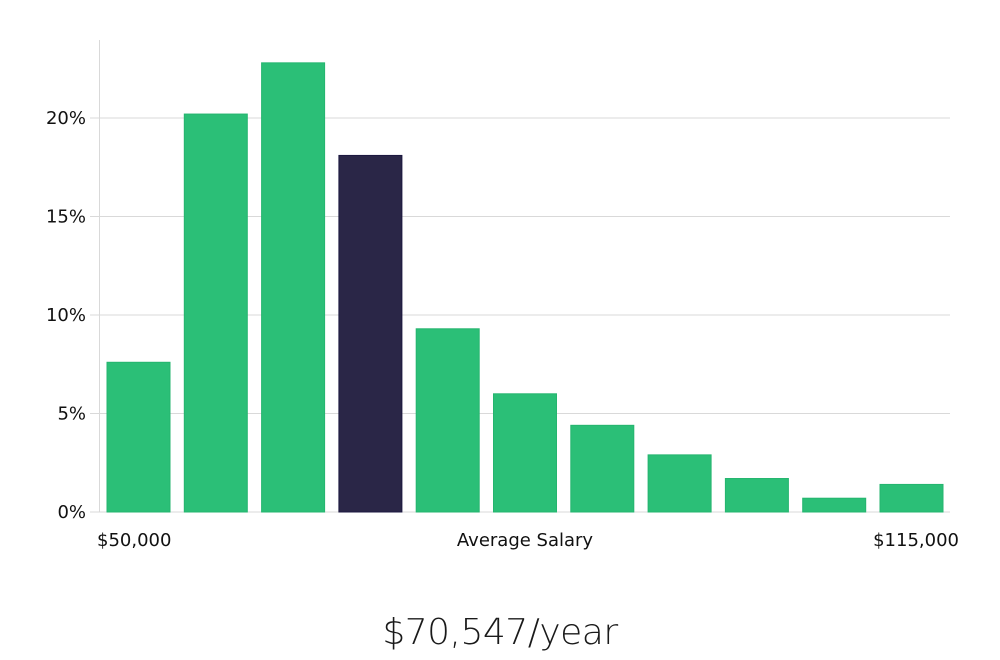 The width and height of the screenshot is (1000, 660). Describe the element at coordinates (71, 512) in the screenshot. I see `y-tick-label: 0%` at that location.